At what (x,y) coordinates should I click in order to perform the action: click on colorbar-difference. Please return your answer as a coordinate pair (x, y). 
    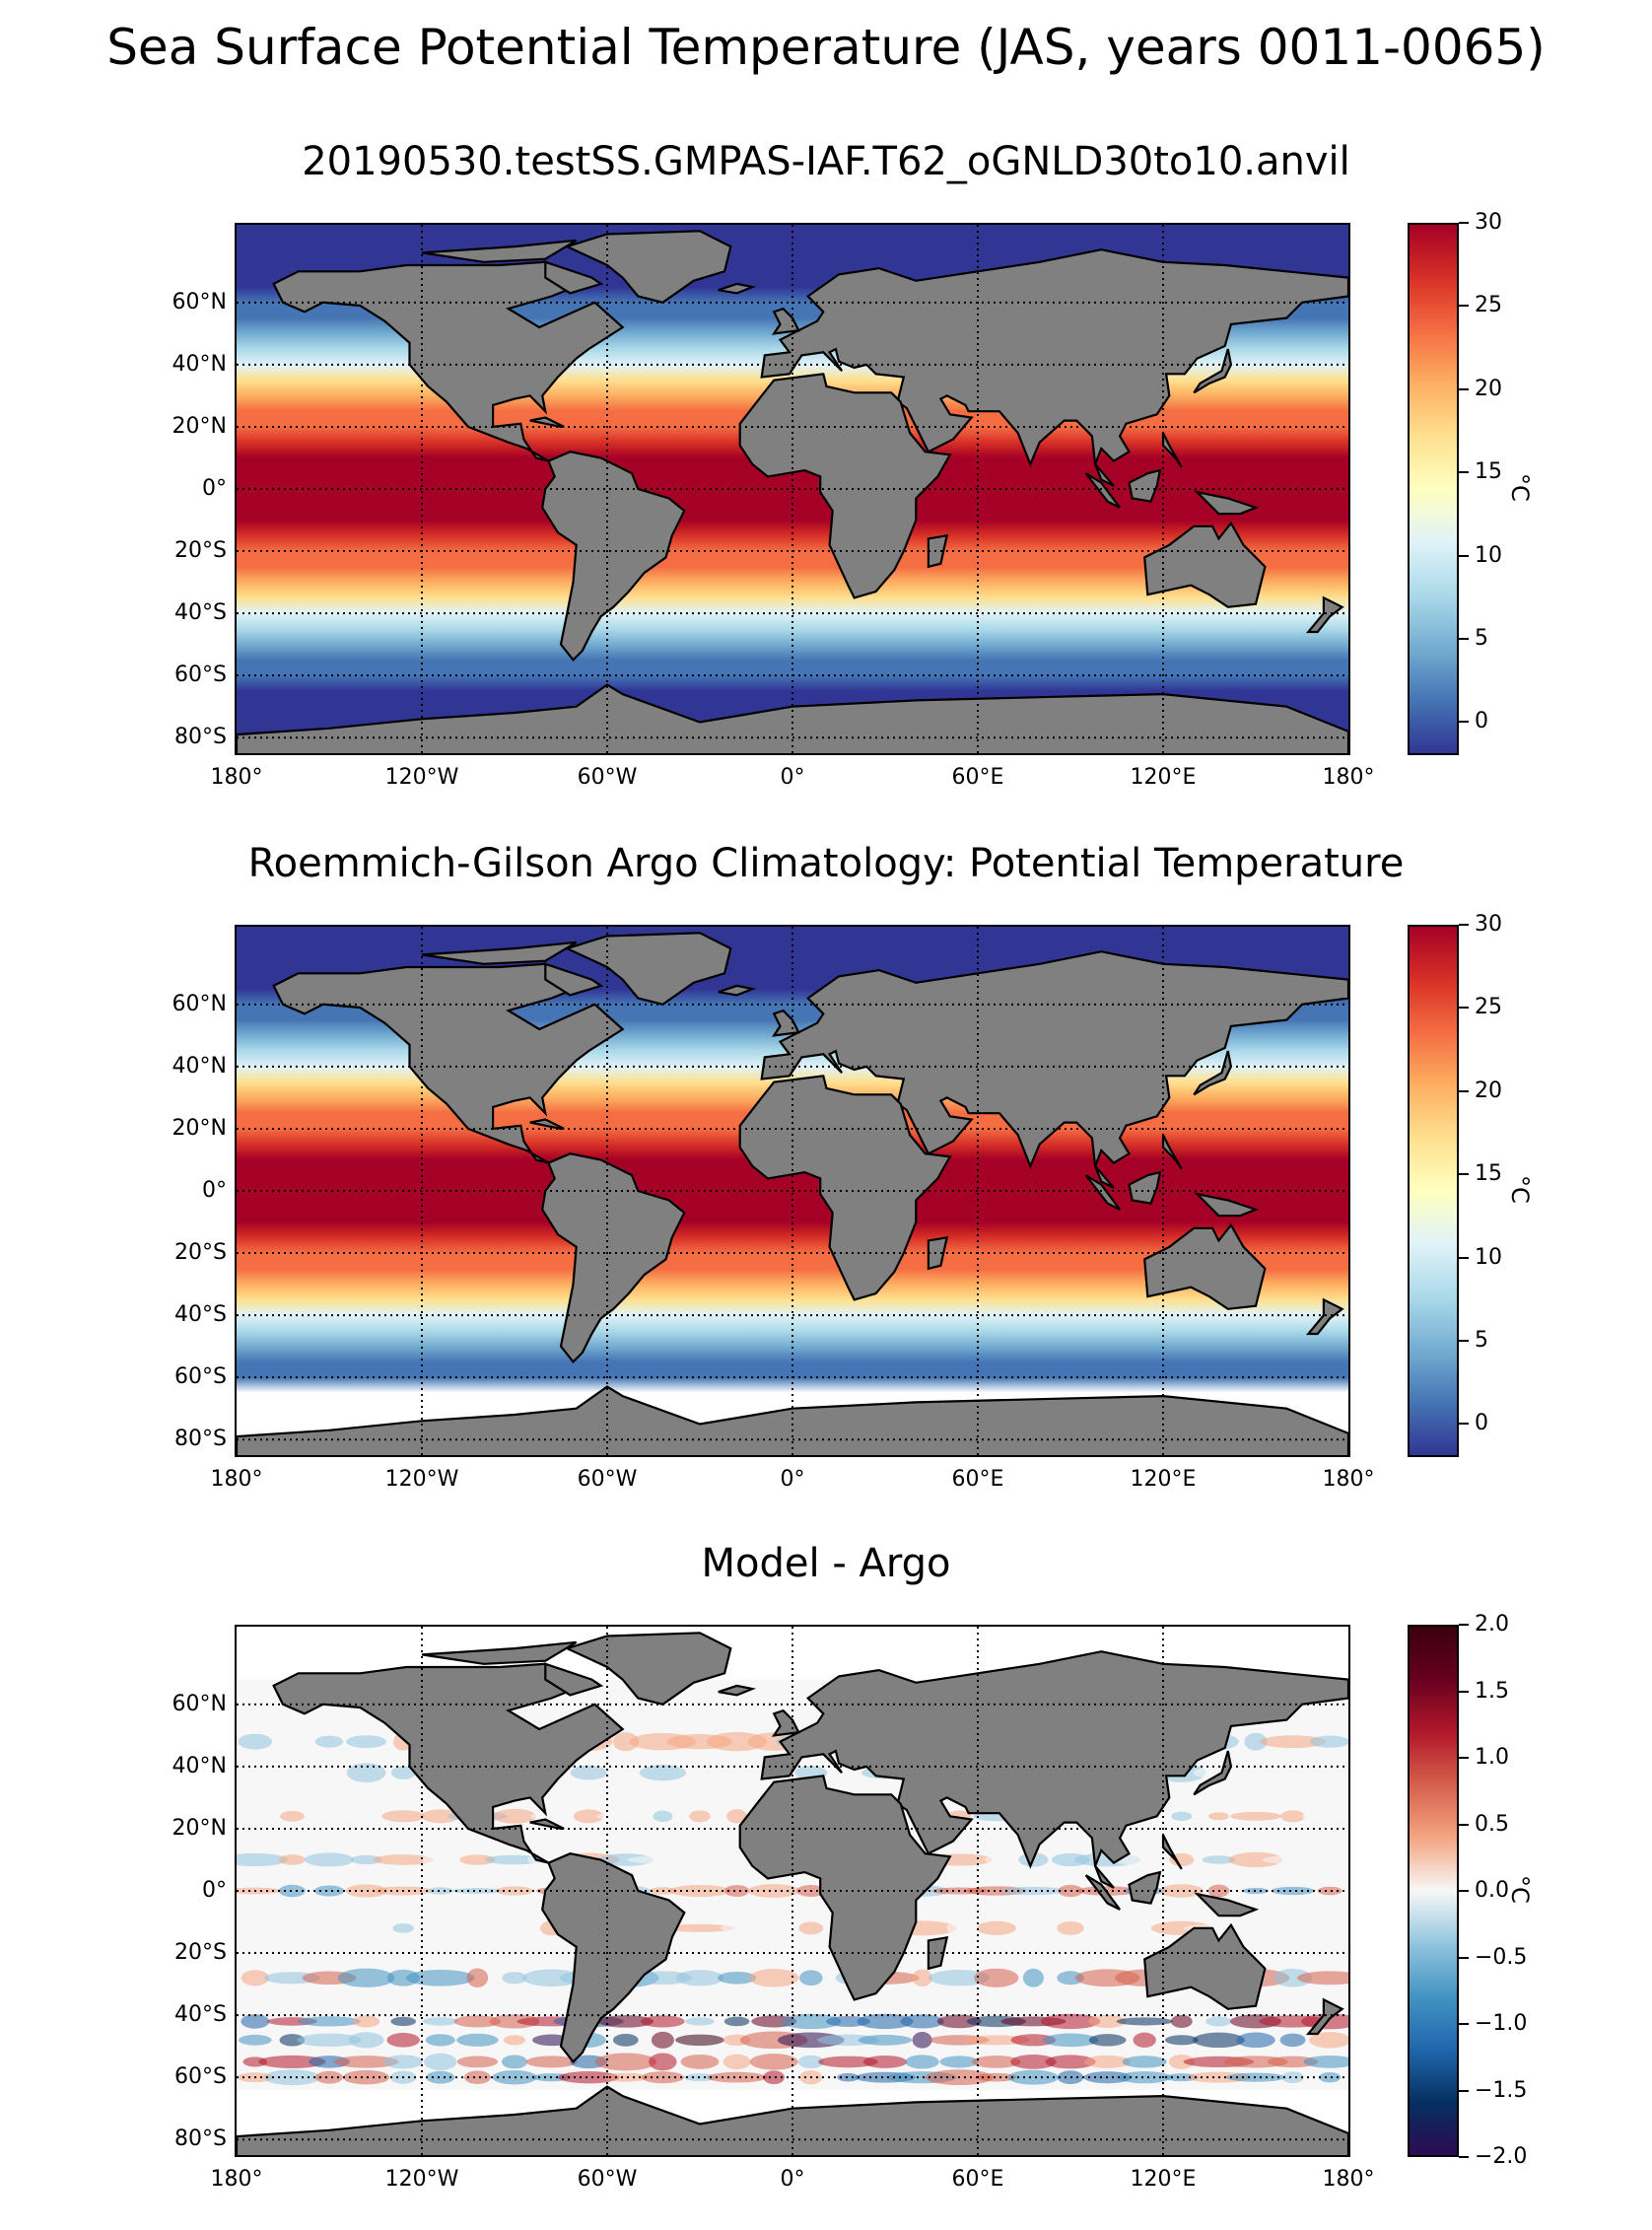
    Looking at the image, I should click on (1433, 1891).